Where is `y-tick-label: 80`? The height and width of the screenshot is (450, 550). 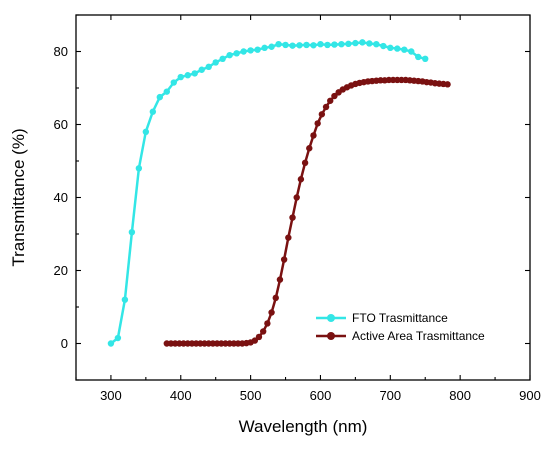 y-tick-label: 80 is located at coordinates (61, 51).